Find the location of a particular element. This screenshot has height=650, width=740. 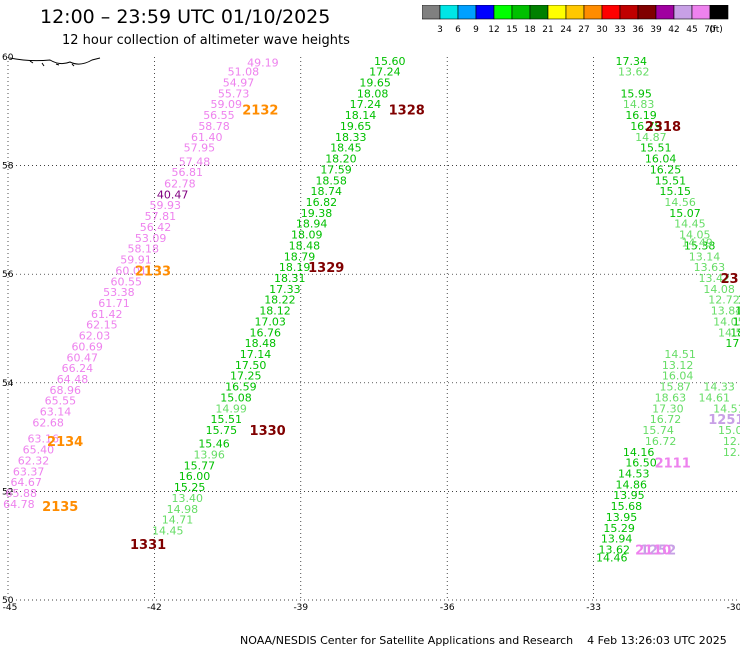

wave-height-label: 14.05 is located at coordinates (695, 235).